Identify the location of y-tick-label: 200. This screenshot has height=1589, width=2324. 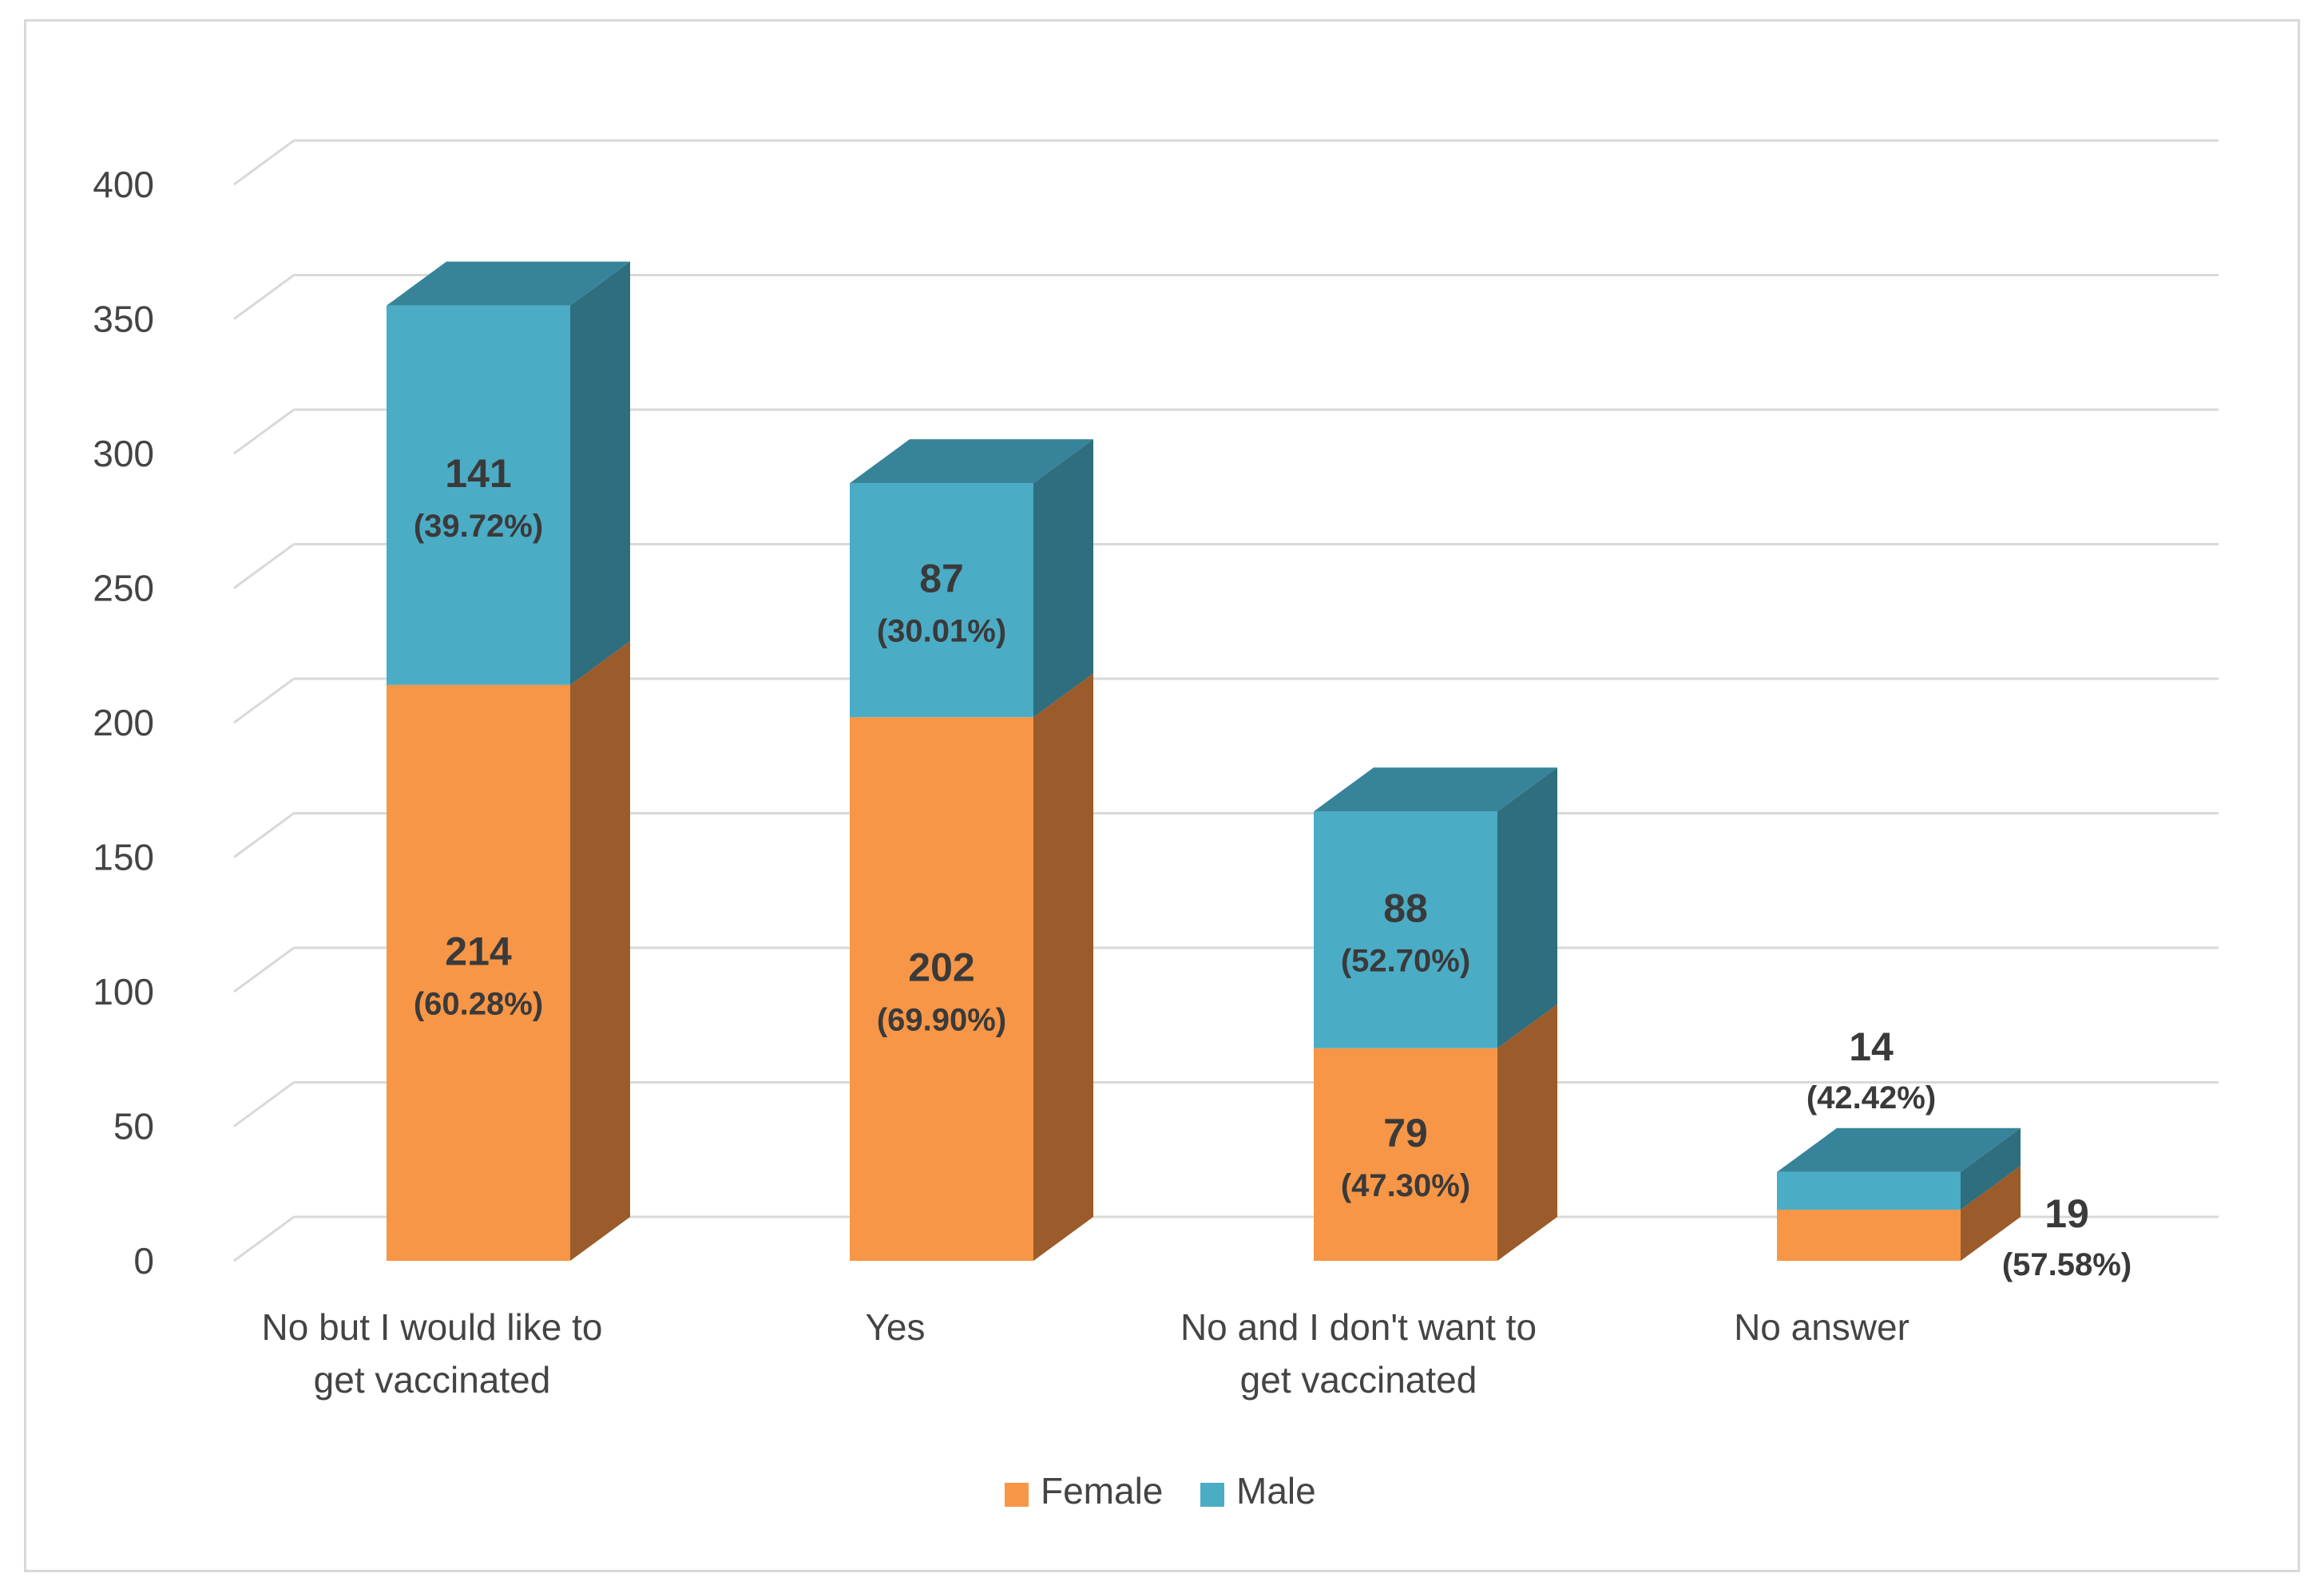
(123, 722).